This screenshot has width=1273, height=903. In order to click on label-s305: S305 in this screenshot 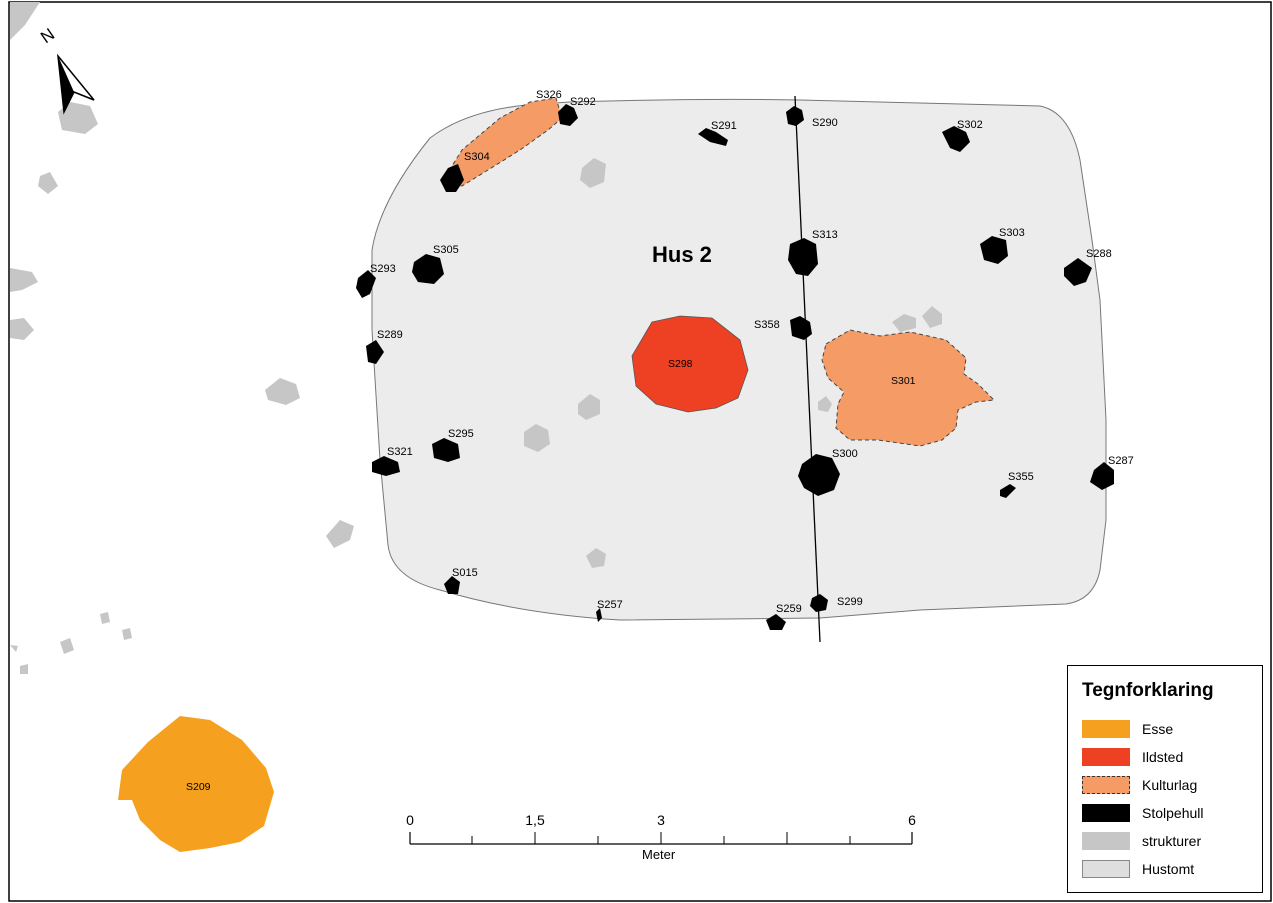, I will do `click(446, 250)`.